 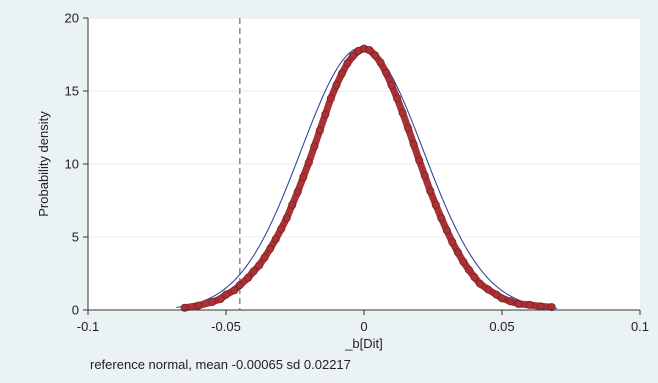 What do you see at coordinates (72, 164) in the screenshot?
I see `y-tick-label-2: 10` at bounding box center [72, 164].